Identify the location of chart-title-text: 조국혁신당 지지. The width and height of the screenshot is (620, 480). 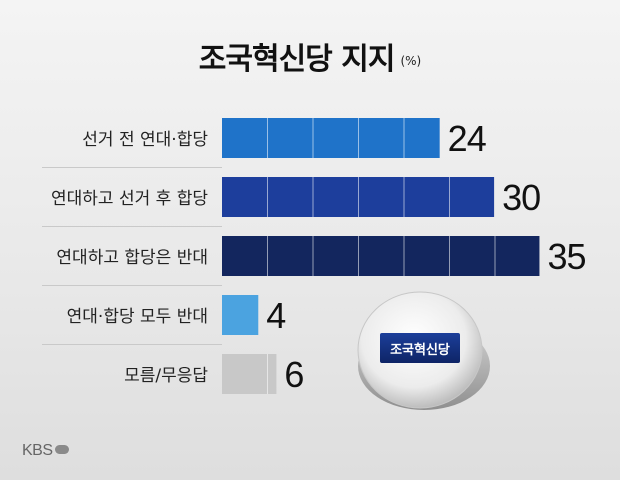
(297, 59).